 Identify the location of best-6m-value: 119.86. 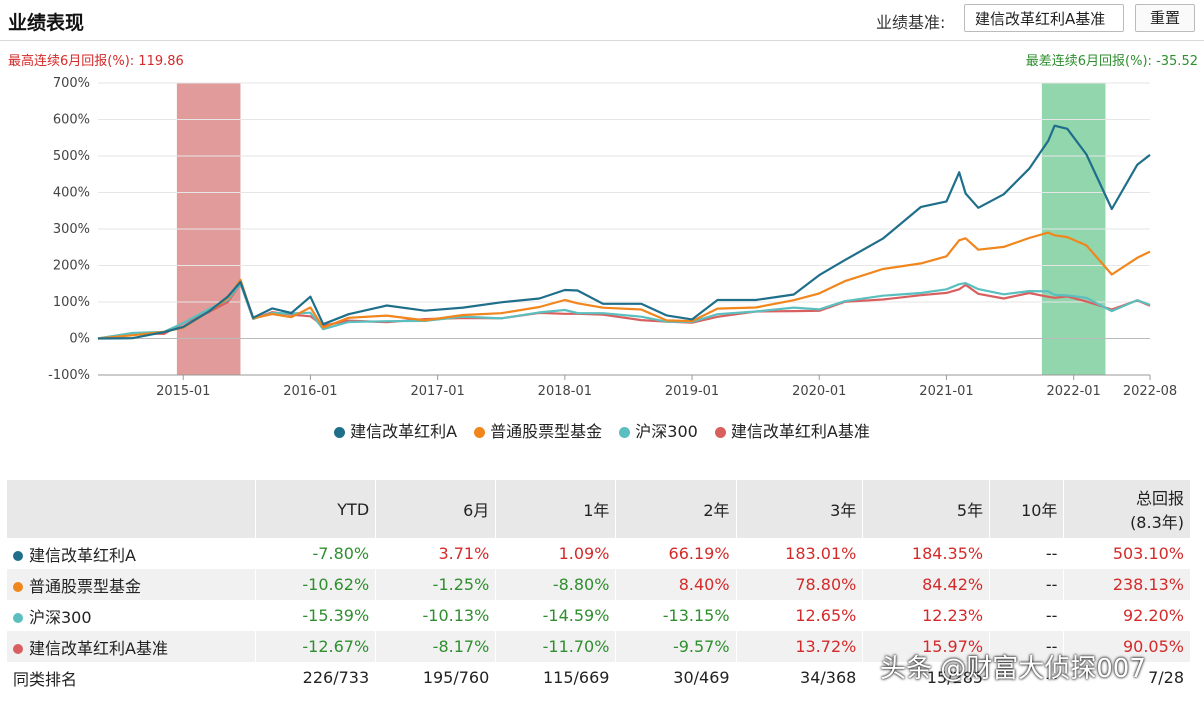
(161, 61).